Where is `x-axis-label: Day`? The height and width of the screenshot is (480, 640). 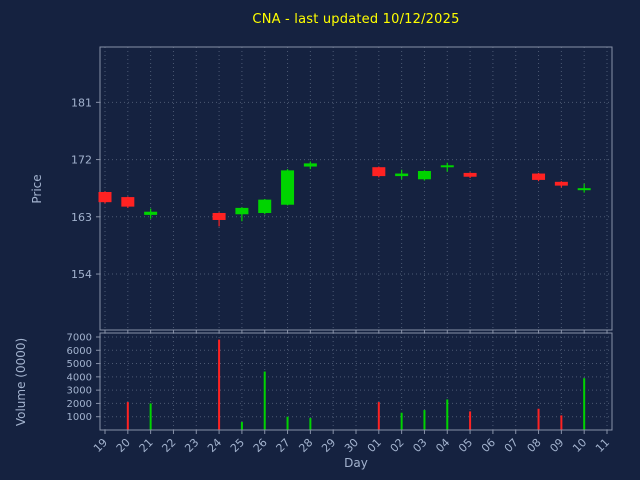 x-axis-label: Day is located at coordinates (356, 463).